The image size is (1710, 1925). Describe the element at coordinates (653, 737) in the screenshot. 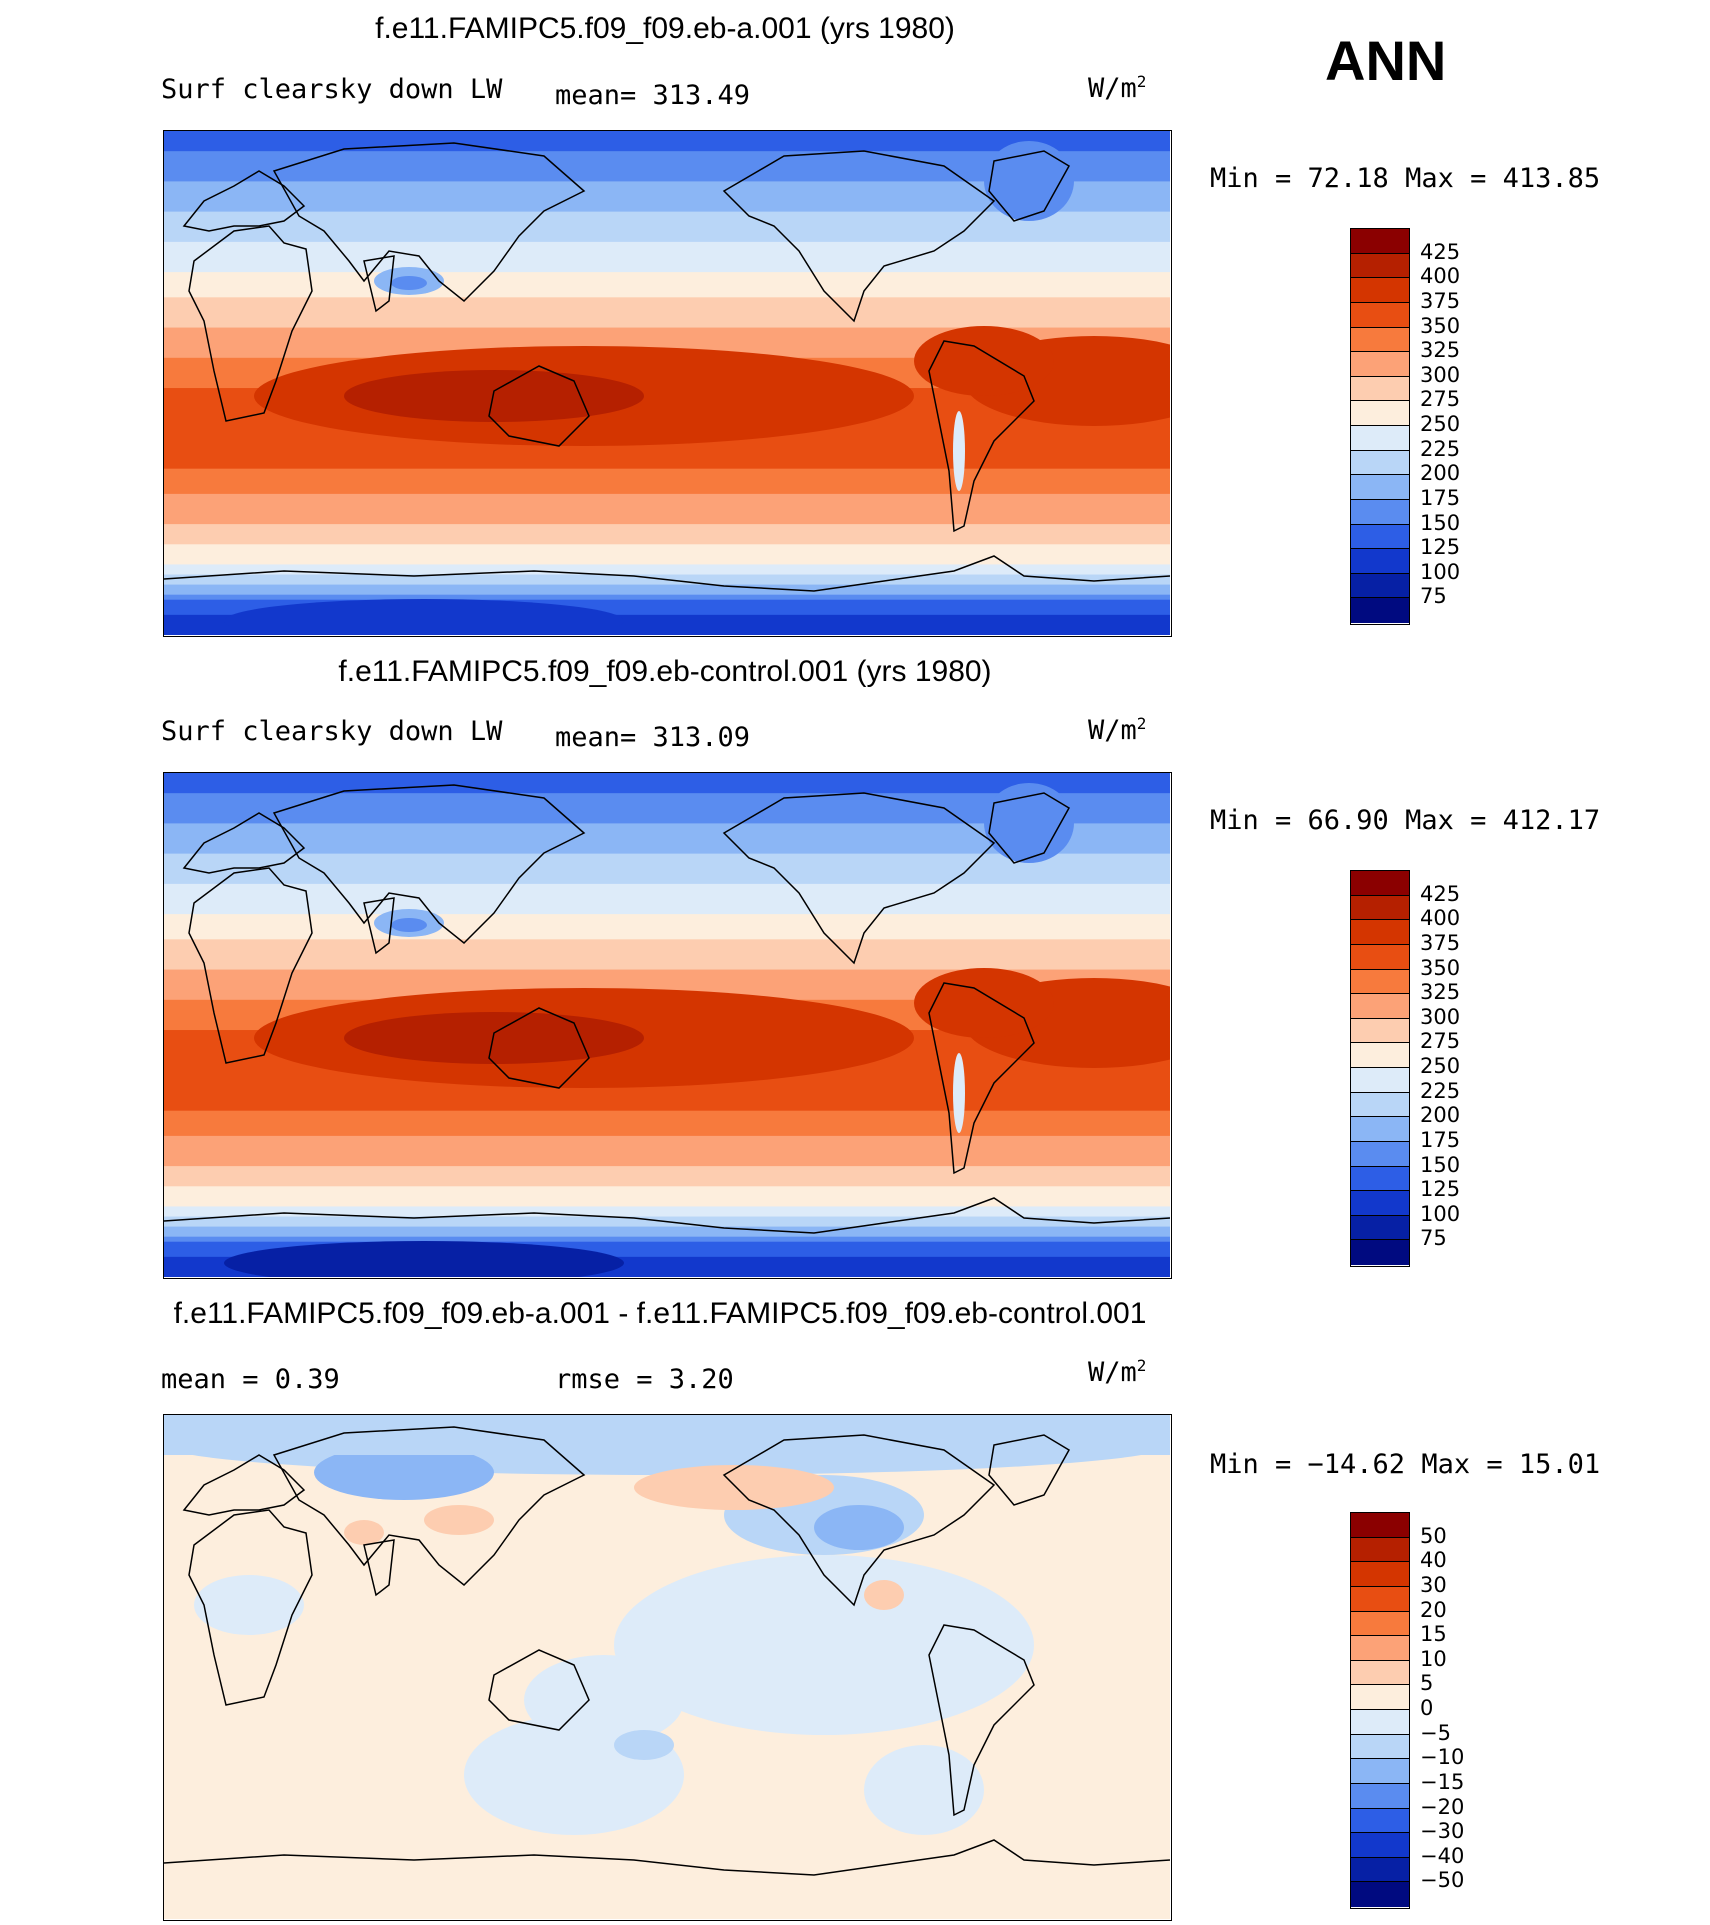

I see `panel2-mean: mean= 313.09` at that location.